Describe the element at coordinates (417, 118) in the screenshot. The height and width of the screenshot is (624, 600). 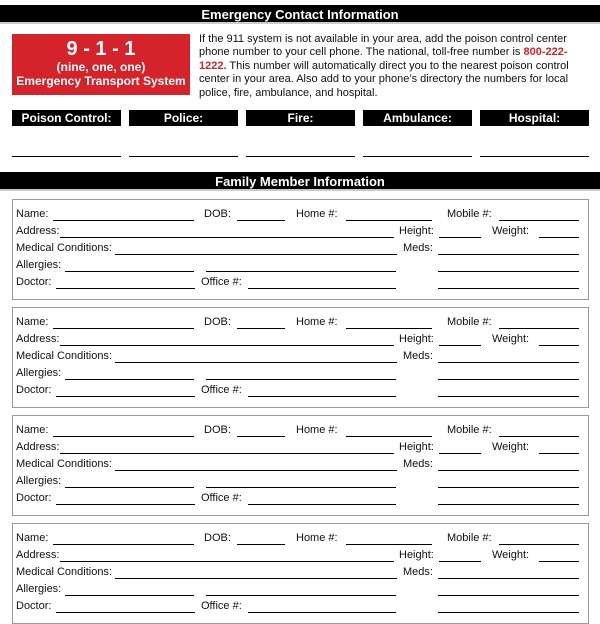
I see `contact-label: Ambulance:` at that location.